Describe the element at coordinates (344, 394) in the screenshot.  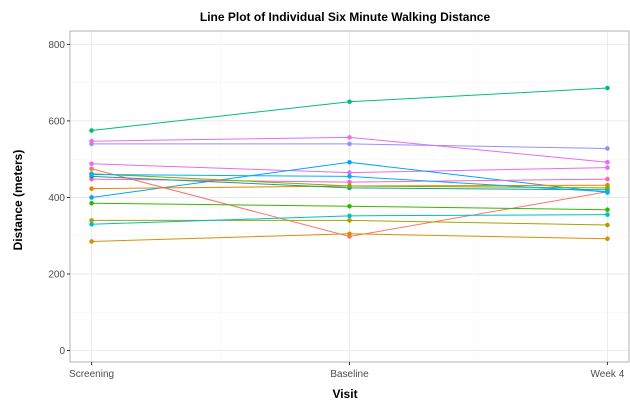
I see `x-axis-title: Visit` at that location.